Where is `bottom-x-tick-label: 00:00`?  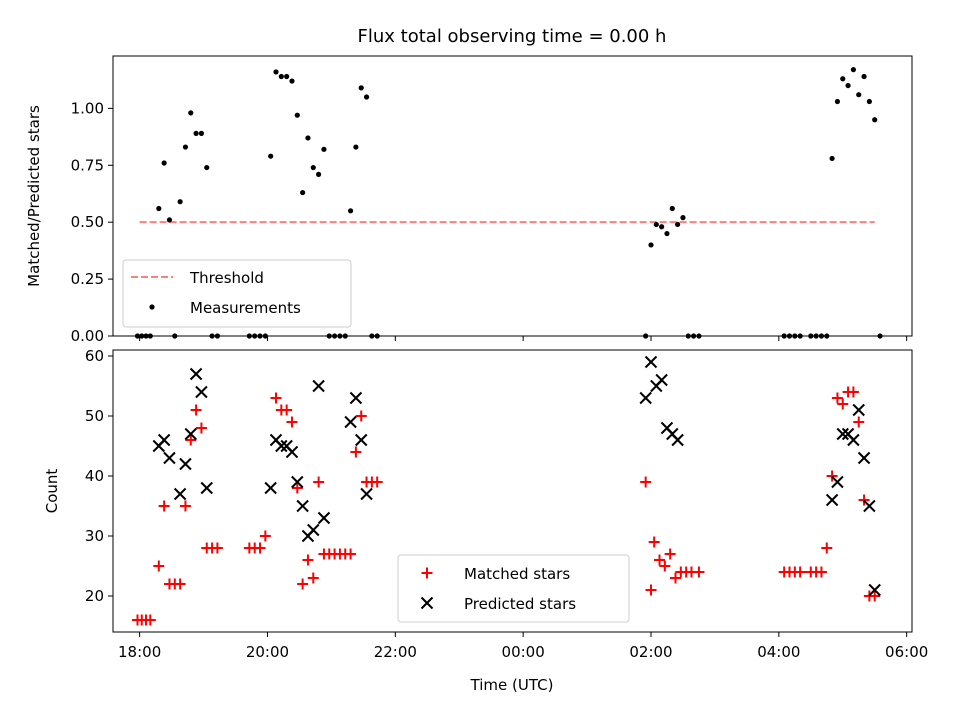 bottom-x-tick-label: 00:00 is located at coordinates (523, 652).